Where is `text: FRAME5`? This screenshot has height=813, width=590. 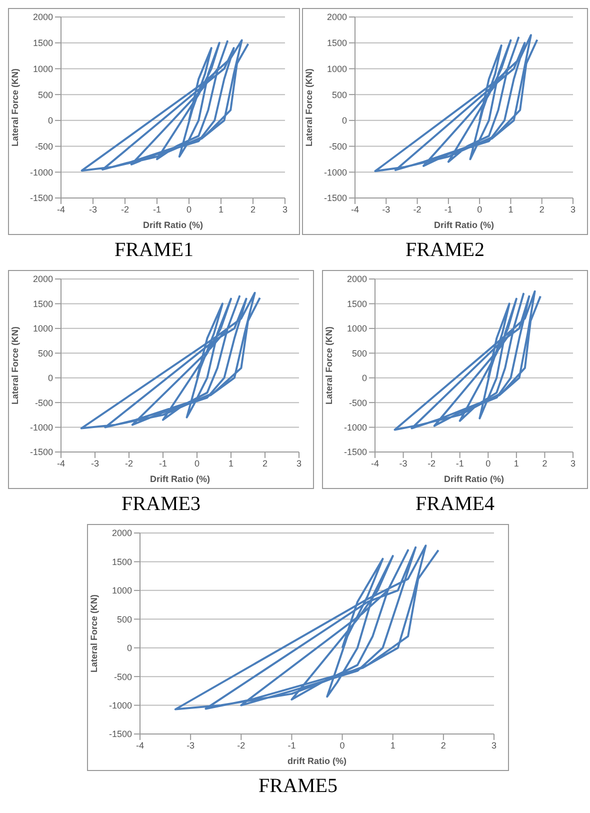
text: FRAME5 is located at coordinates (298, 786).